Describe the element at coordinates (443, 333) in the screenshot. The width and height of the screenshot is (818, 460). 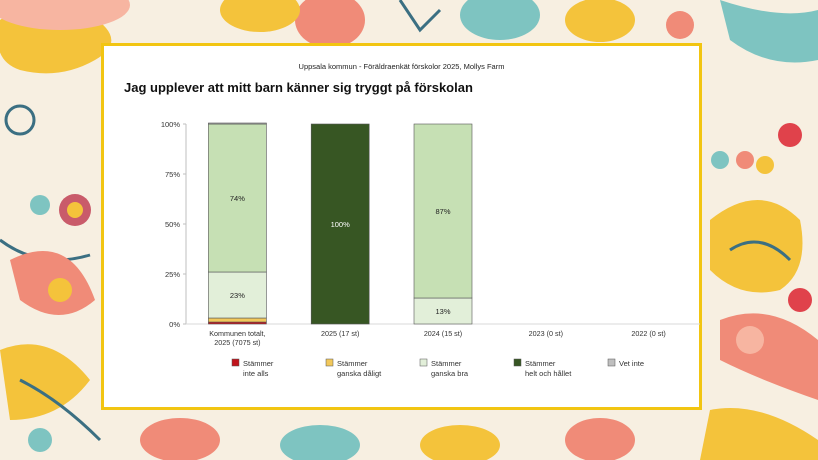
I see `x-tick-label: 2024 (15 st)` at that location.